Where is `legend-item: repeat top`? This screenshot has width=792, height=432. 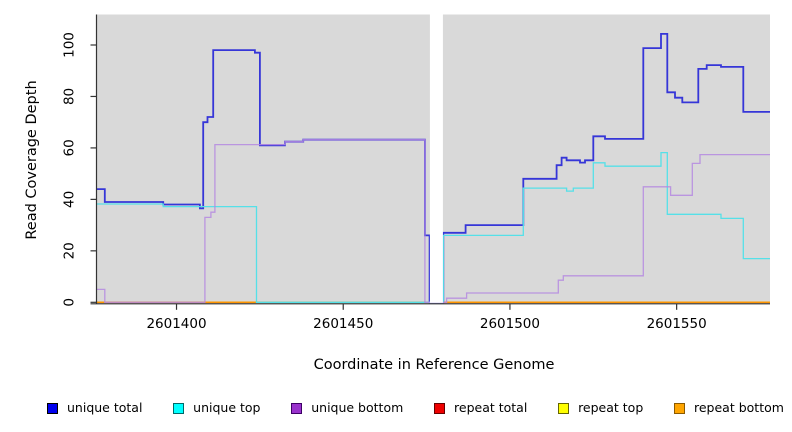
legend-item: repeat top is located at coordinates (601, 407).